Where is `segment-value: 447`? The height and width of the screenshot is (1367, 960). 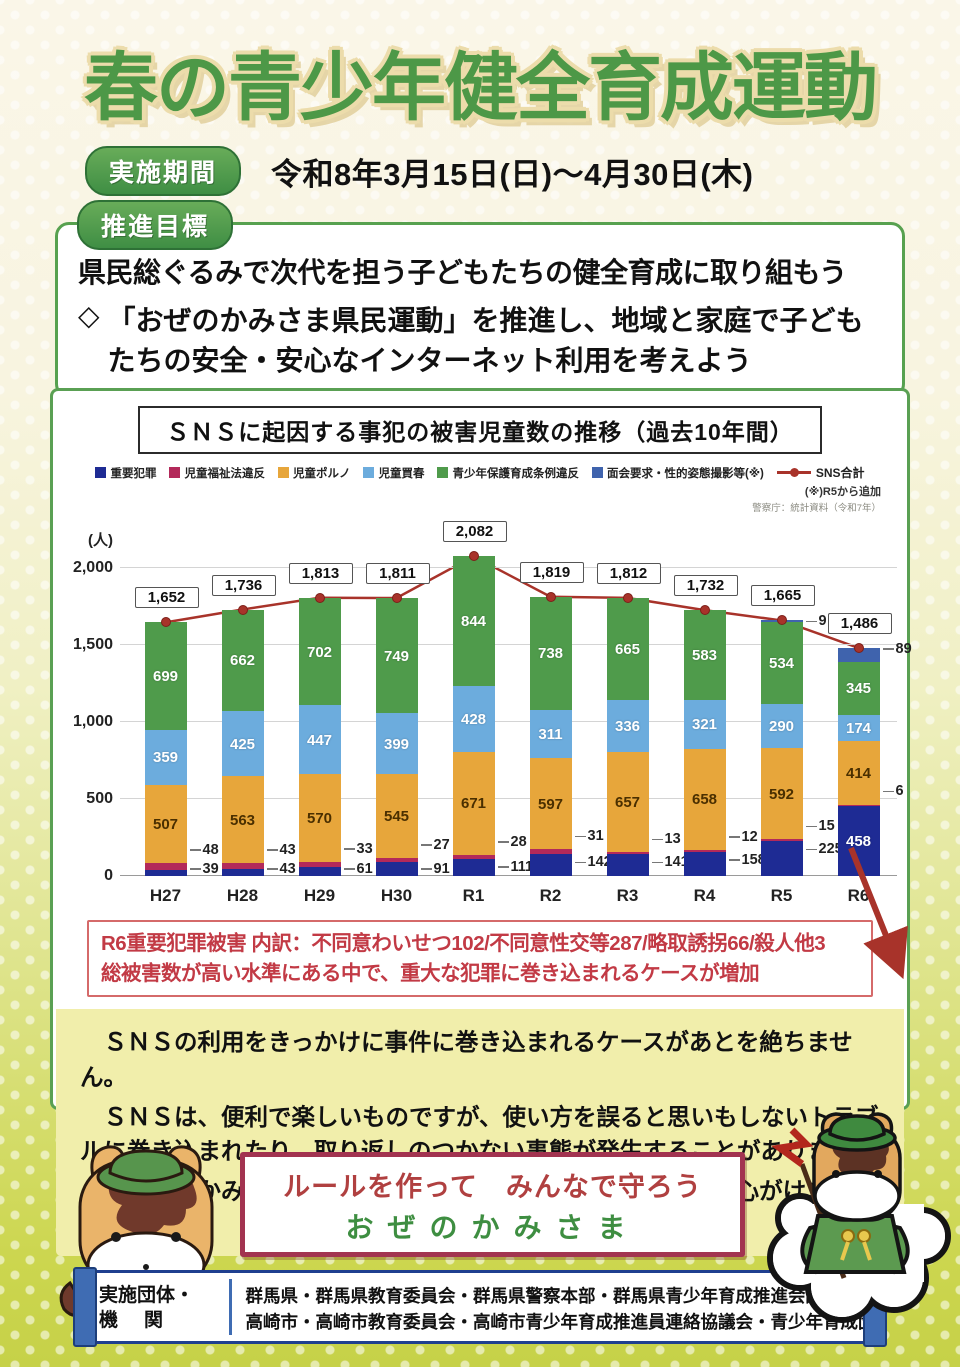
segment-value: 447 is located at coordinates (319, 740).